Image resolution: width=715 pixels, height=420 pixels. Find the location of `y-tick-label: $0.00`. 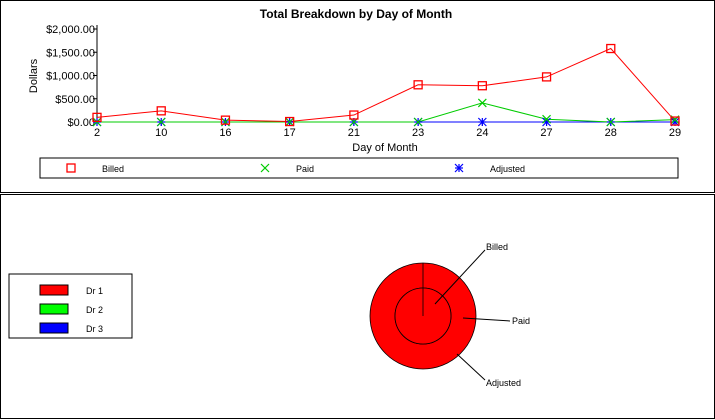

y-tick-label: $0.00 is located at coordinates (81, 123).